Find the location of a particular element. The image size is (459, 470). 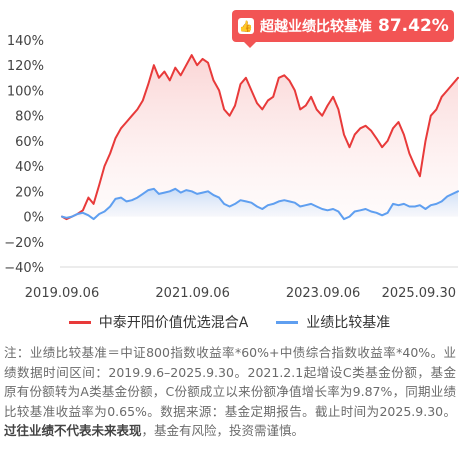

thumbs-up-icon: 👍 is located at coordinates (246, 26).